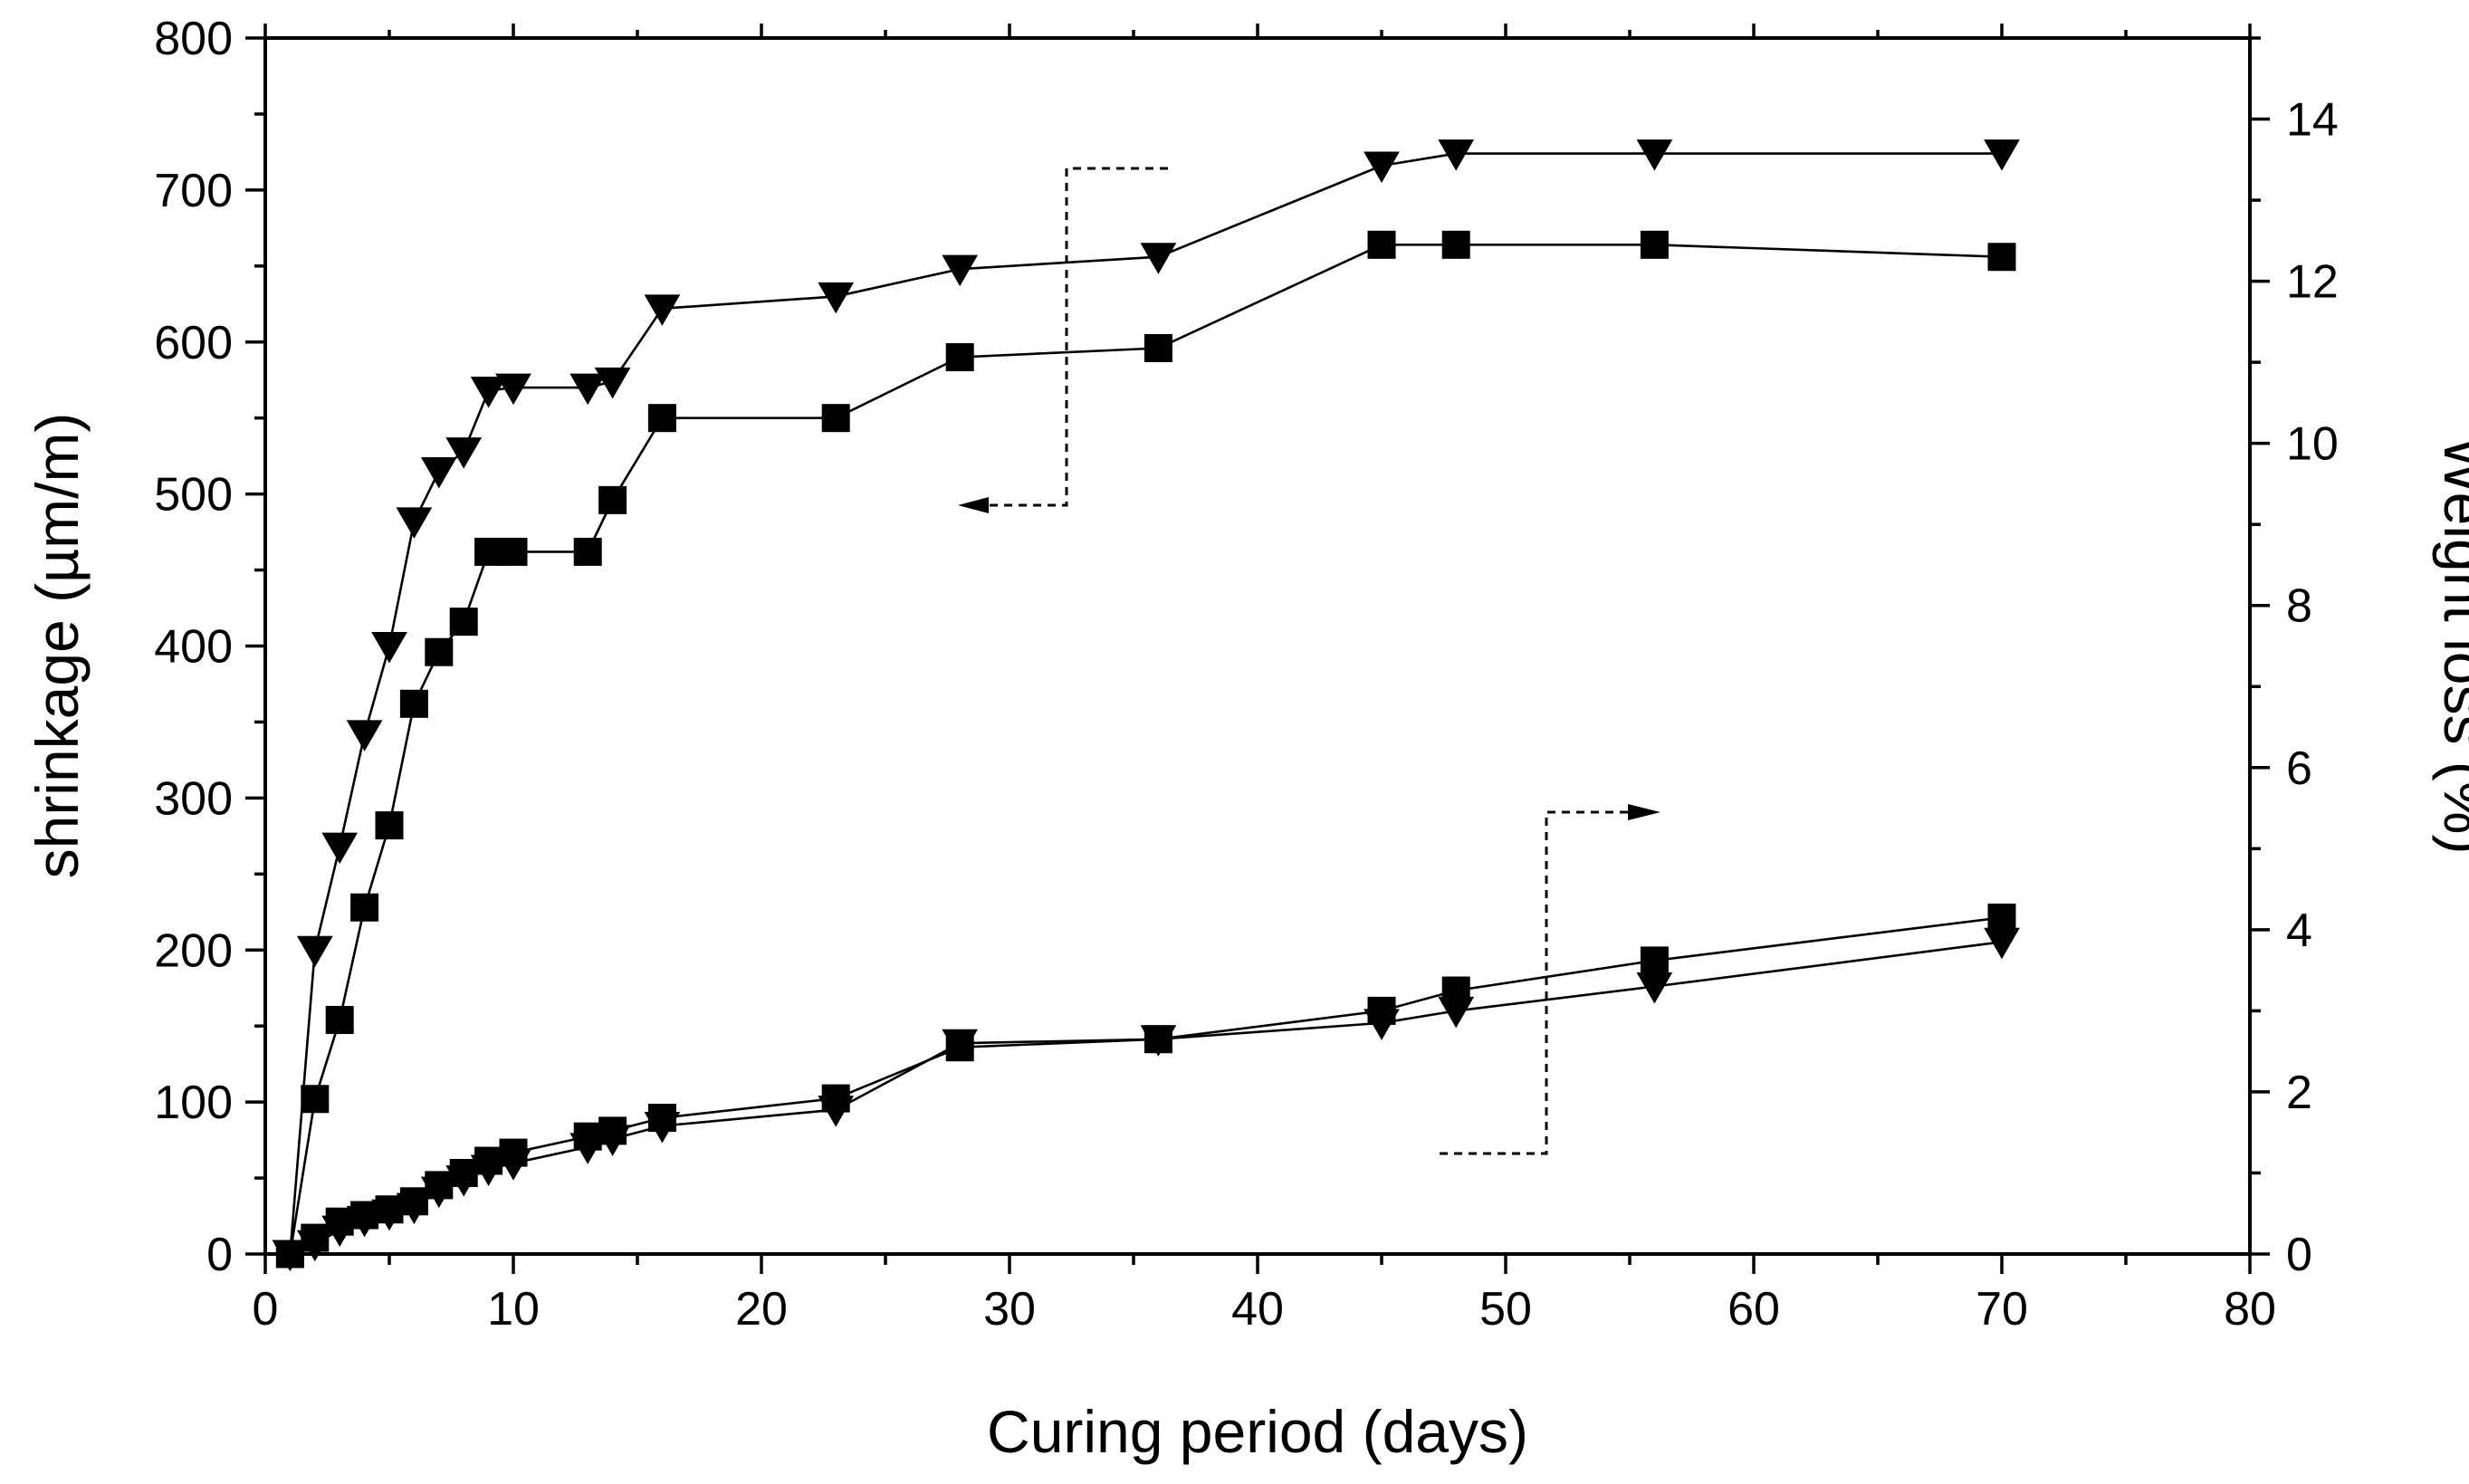 The width and height of the screenshot is (2469, 1484). What do you see at coordinates (193, 191) in the screenshot?
I see `y-tick-label: 700` at bounding box center [193, 191].